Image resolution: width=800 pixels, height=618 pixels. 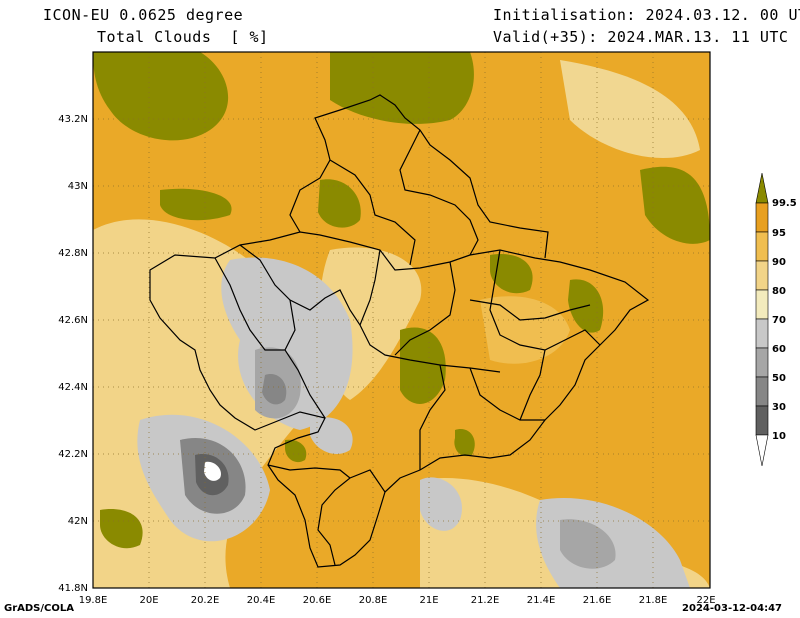 What do you see at coordinates (183, 37) in the screenshot?
I see `variable-title: Total Clouds [ %]` at bounding box center [183, 37].